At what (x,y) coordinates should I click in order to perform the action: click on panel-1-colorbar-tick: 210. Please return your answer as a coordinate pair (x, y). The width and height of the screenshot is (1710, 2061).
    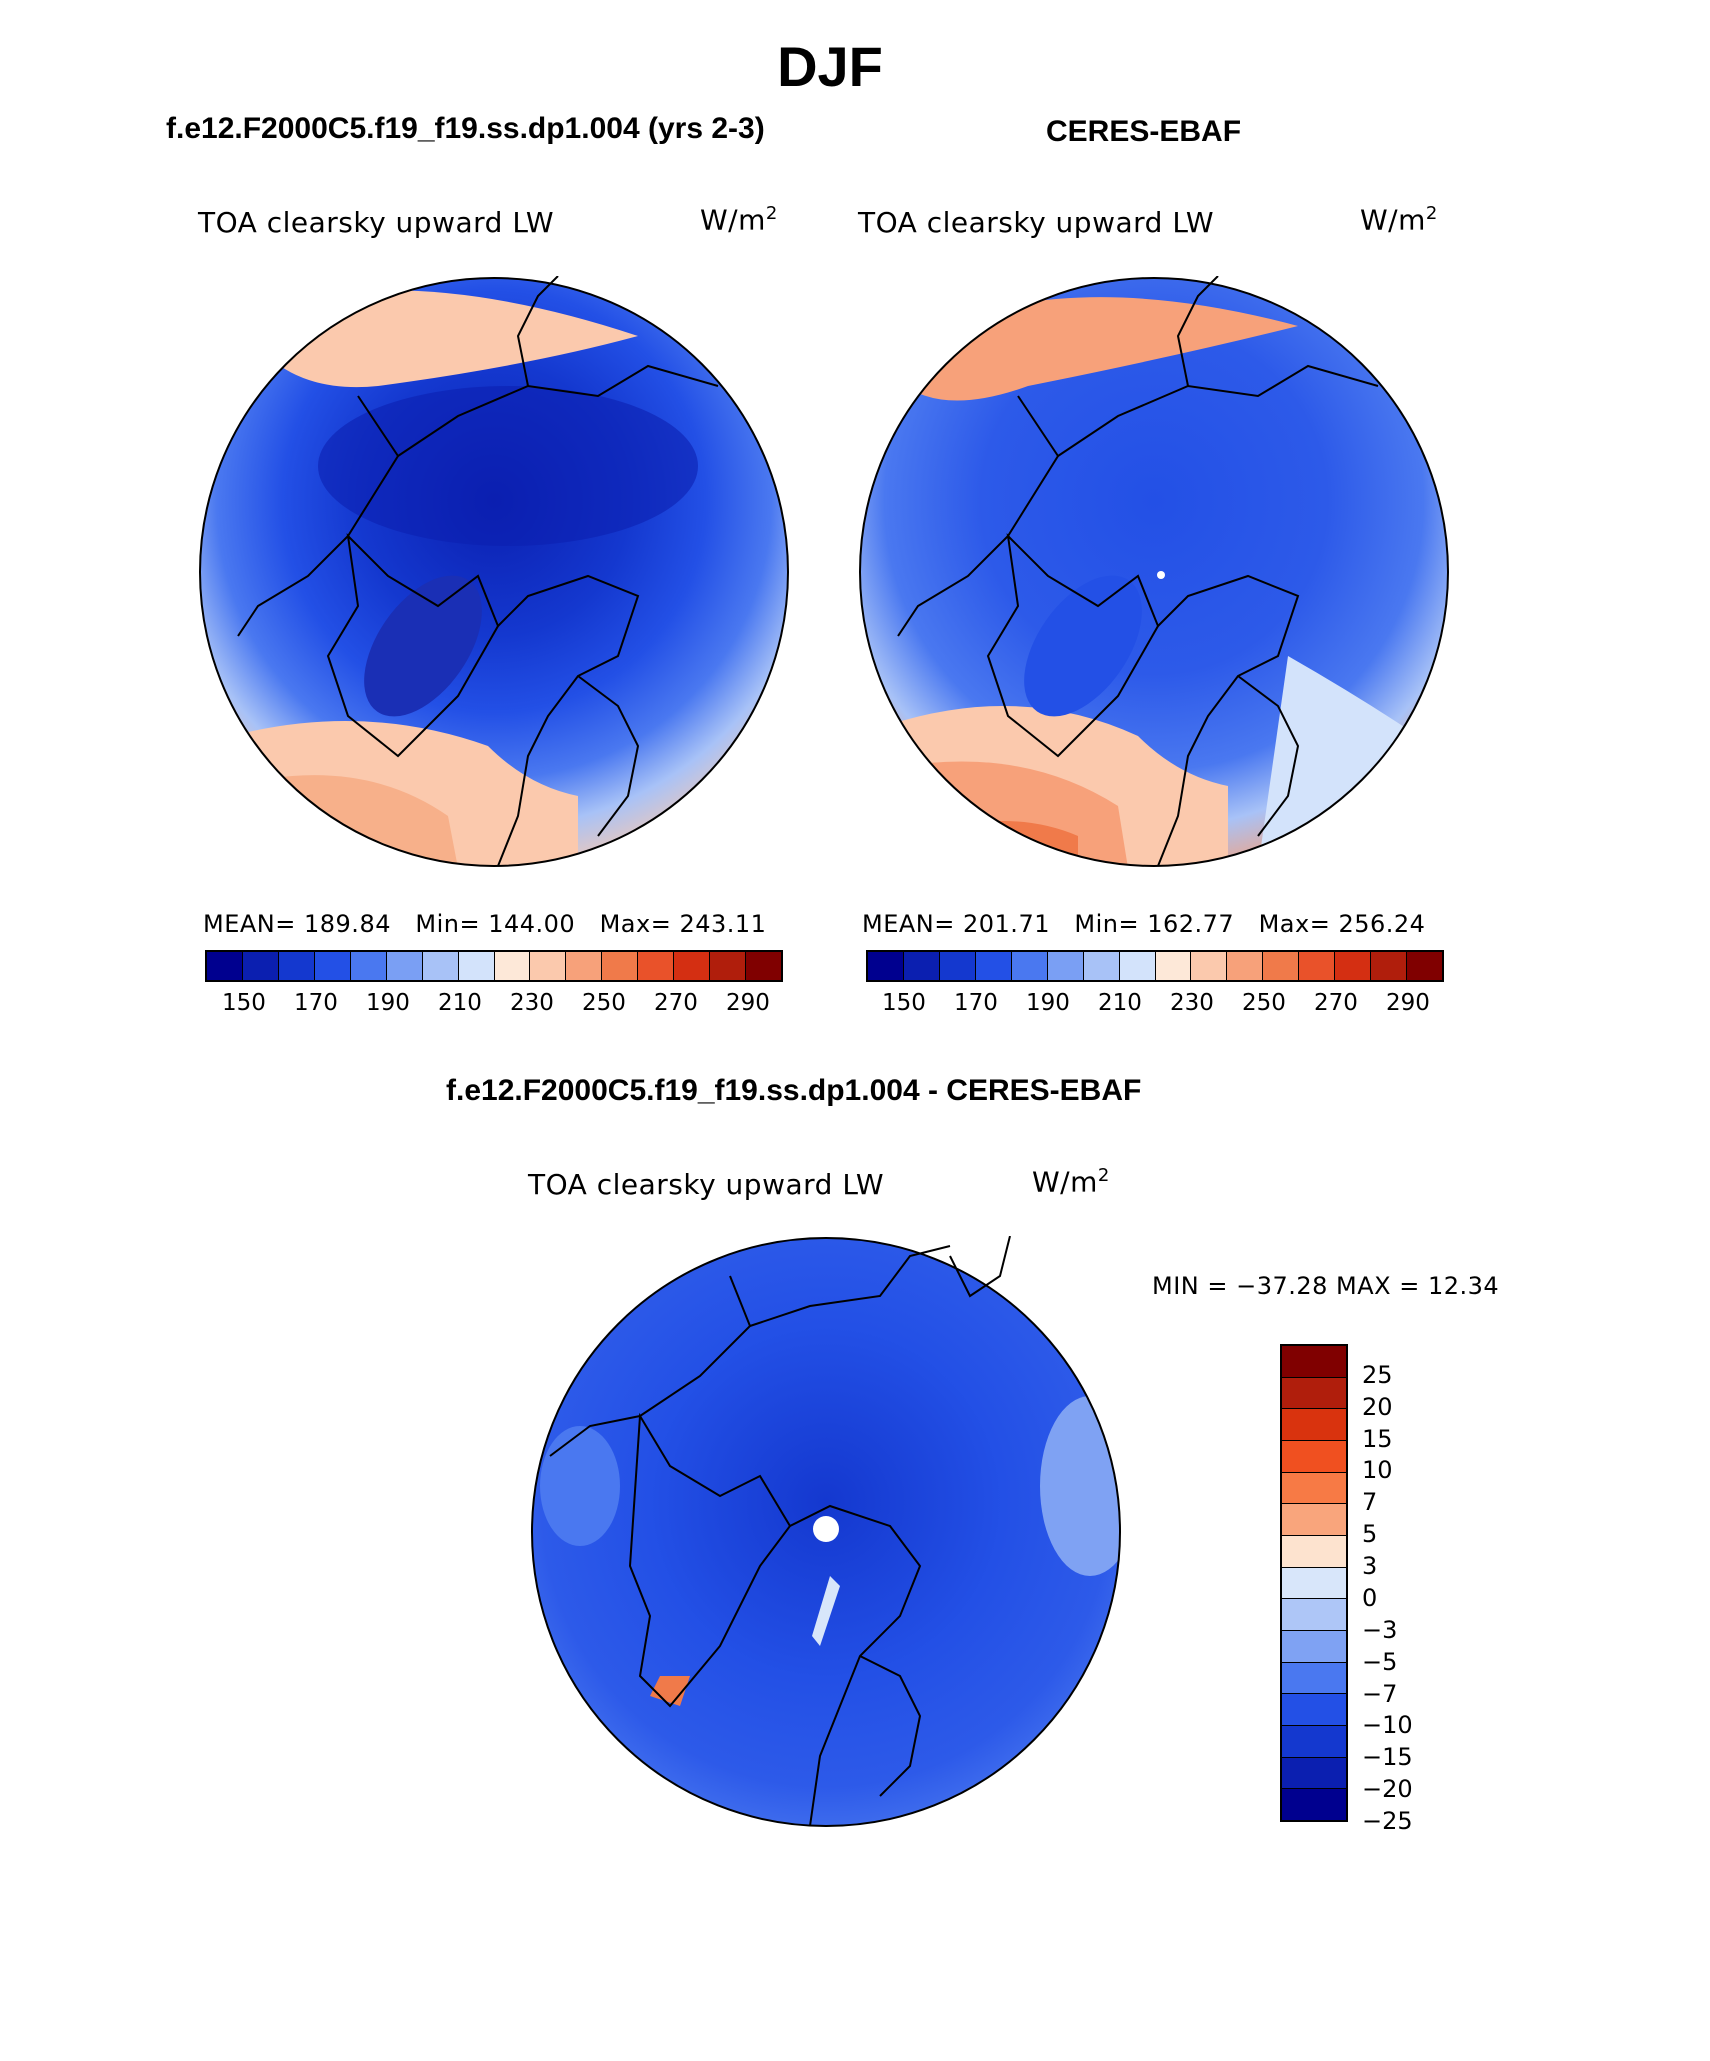
    Looking at the image, I should click on (460, 1003).